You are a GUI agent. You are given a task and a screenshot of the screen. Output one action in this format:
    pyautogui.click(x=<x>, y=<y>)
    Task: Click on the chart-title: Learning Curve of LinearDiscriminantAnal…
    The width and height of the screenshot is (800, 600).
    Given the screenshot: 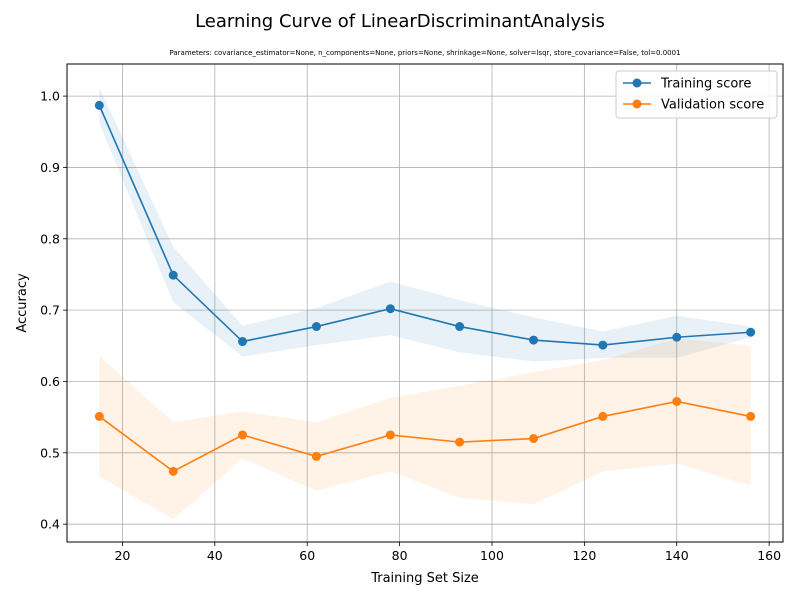 What is the action you would take?
    pyautogui.click(x=400, y=21)
    